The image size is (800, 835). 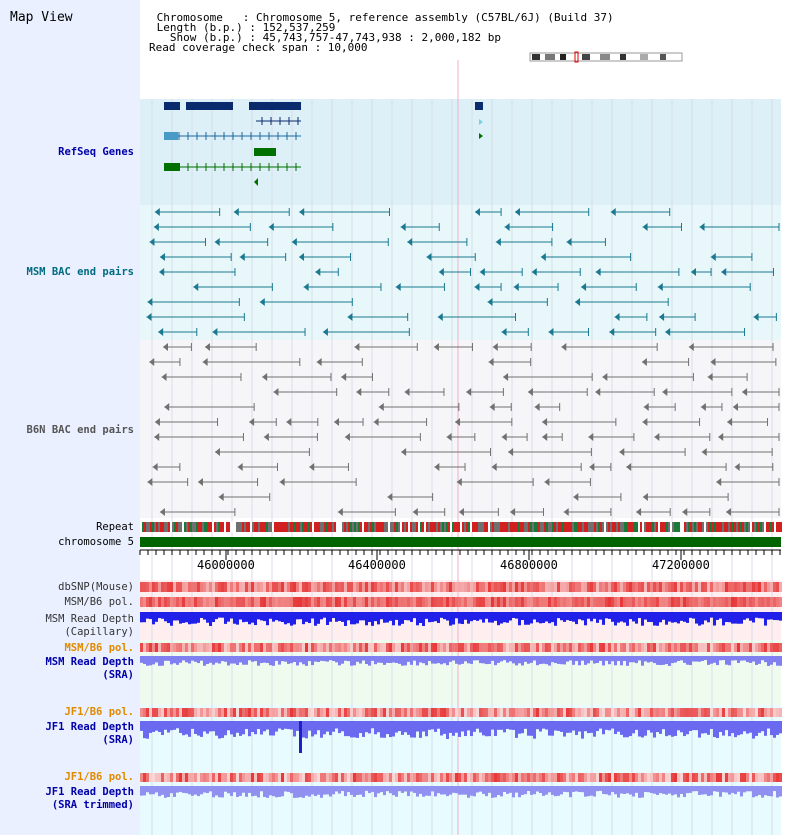 I want to click on track-label-b6n-bac: B6N BAC end pairs, so click(x=80, y=430).